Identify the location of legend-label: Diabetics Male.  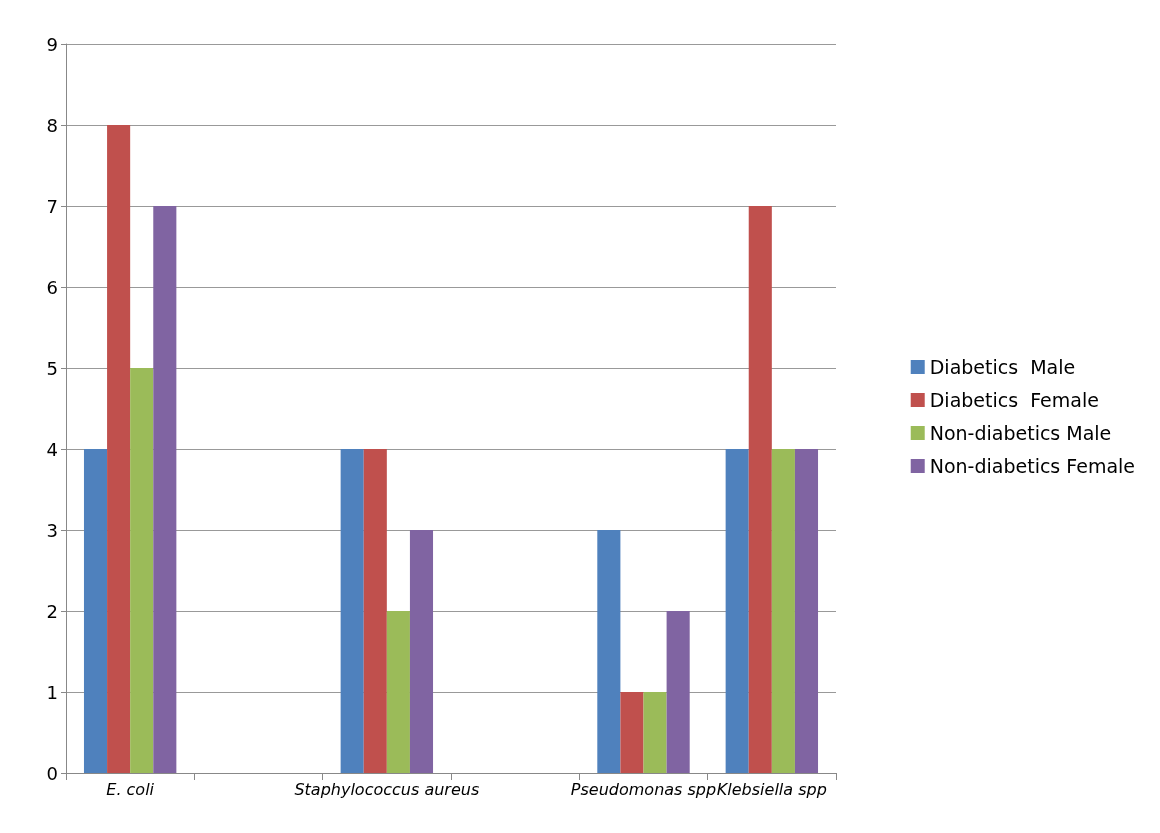
(1002, 367).